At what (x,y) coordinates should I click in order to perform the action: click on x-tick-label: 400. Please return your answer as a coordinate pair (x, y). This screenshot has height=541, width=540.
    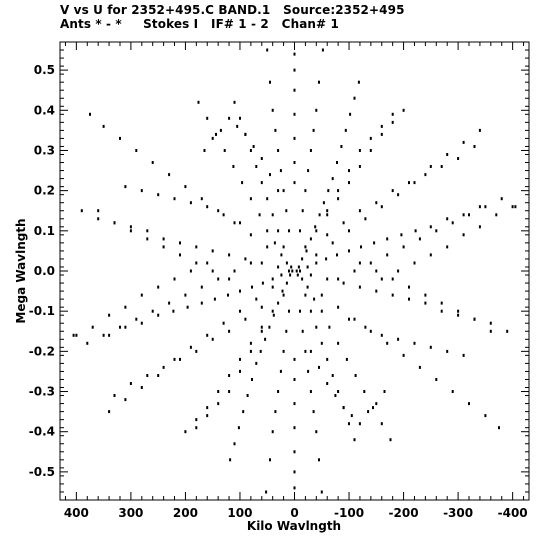
    Looking at the image, I should click on (76, 513).